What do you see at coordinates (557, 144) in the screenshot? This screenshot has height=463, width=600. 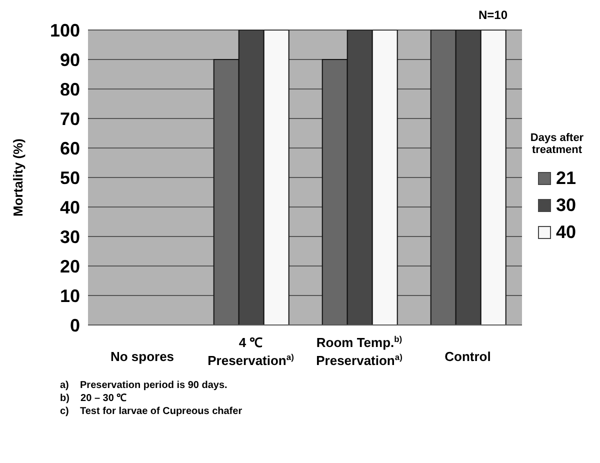 I see `legend-title: Days after treatment` at bounding box center [557, 144].